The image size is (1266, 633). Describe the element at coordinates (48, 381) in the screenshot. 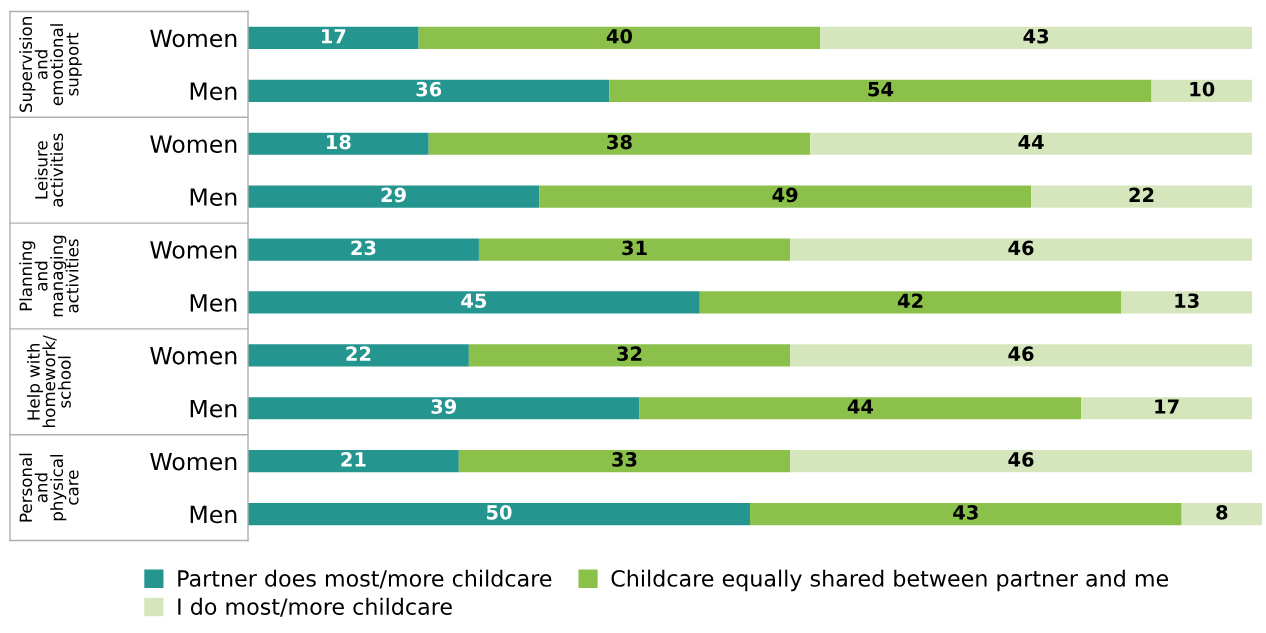

I see `text: Help with homework/ school` at that location.